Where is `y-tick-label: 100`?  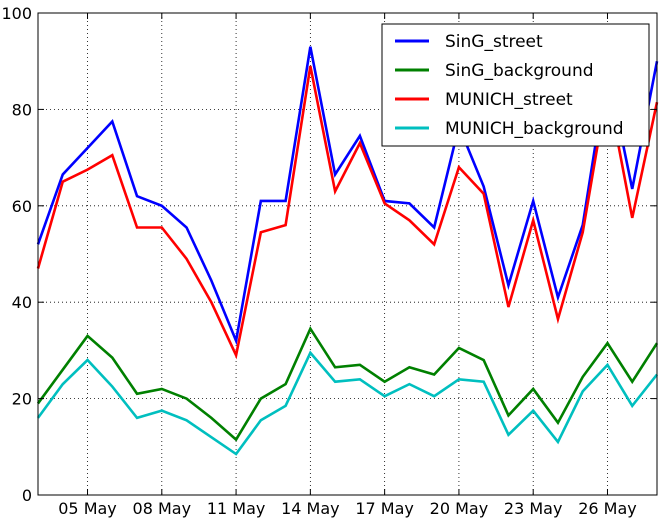
y-tick-label: 100 is located at coordinates (16, 13).